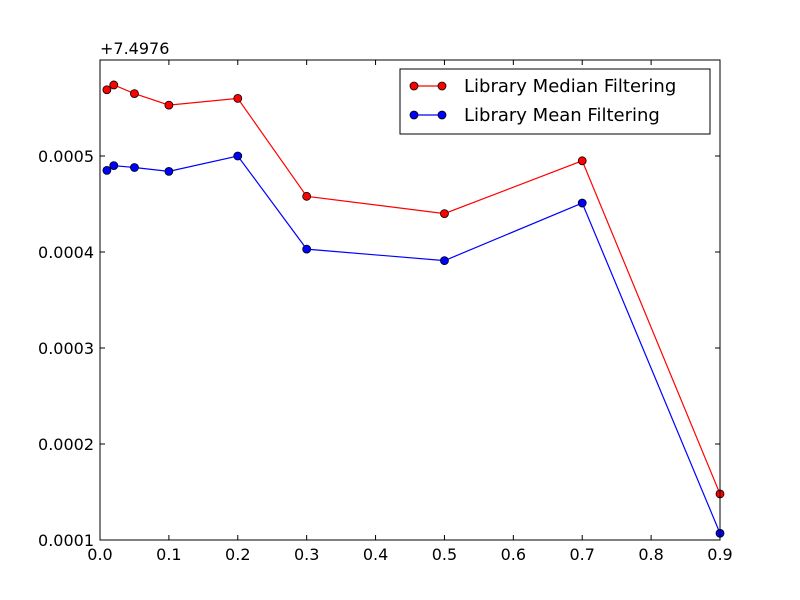 The height and width of the screenshot is (600, 800). I want to click on x-tick-label: 0.7, so click(581, 554).